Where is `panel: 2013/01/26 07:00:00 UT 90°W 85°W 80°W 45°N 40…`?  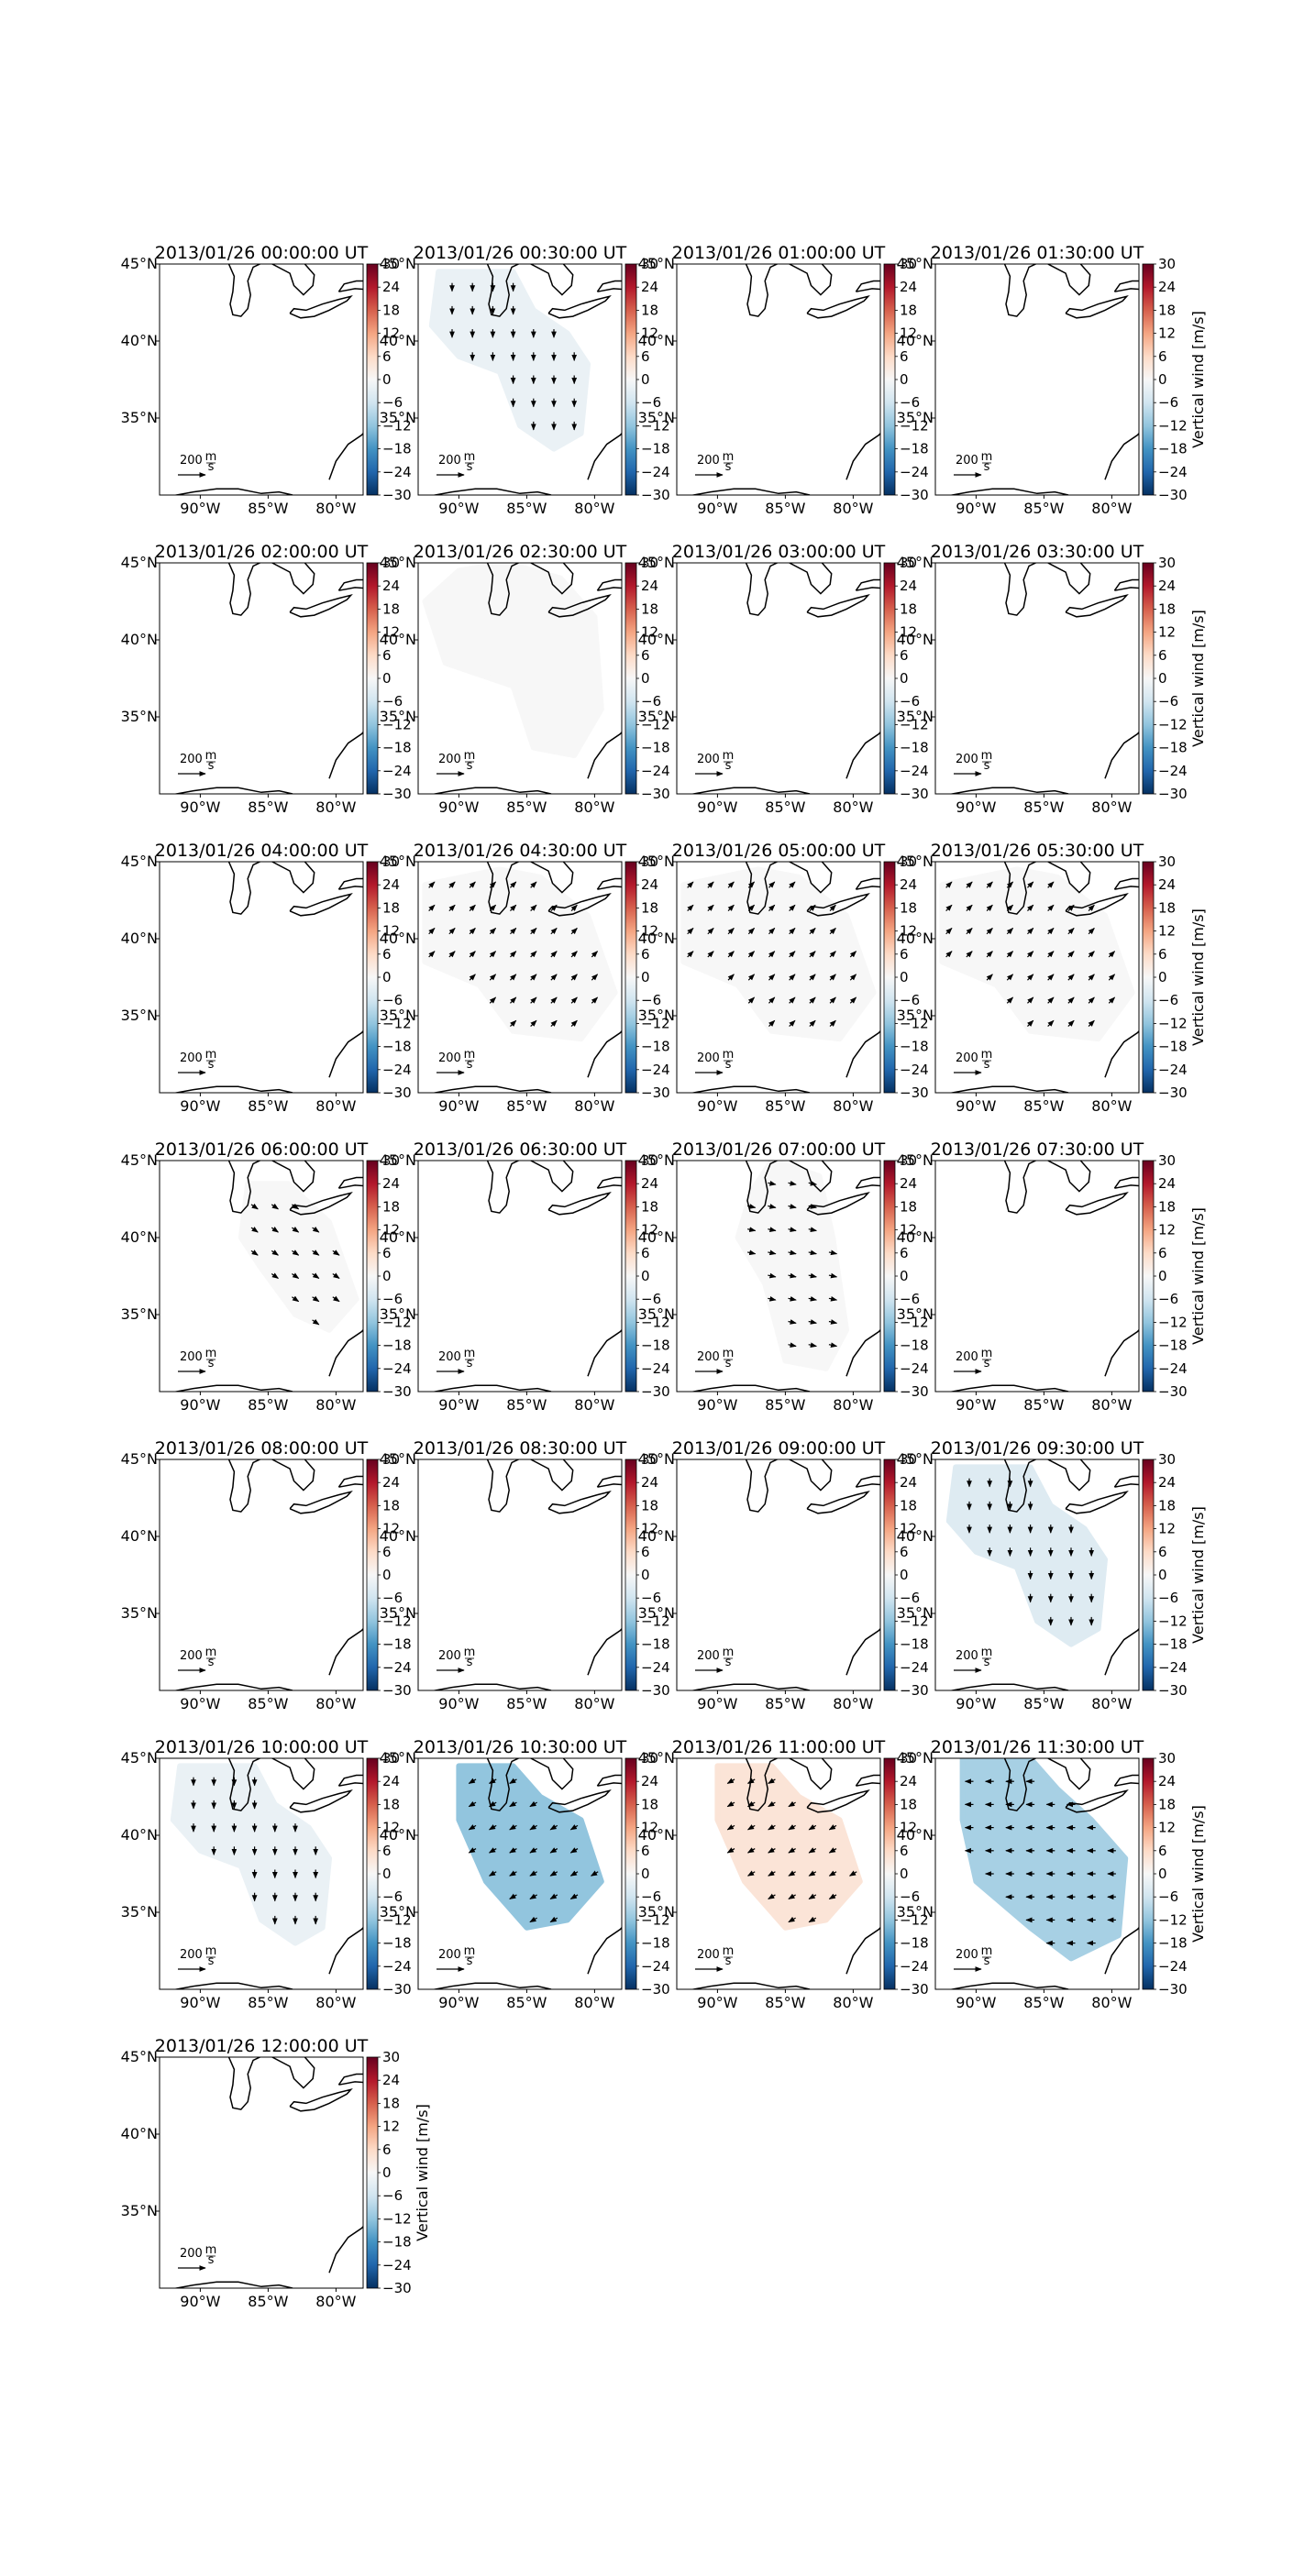
panel: 2013/01/26 07:00:00 UT 90°W 85°W 80°W 45°N 40… is located at coordinates (783, 1277).